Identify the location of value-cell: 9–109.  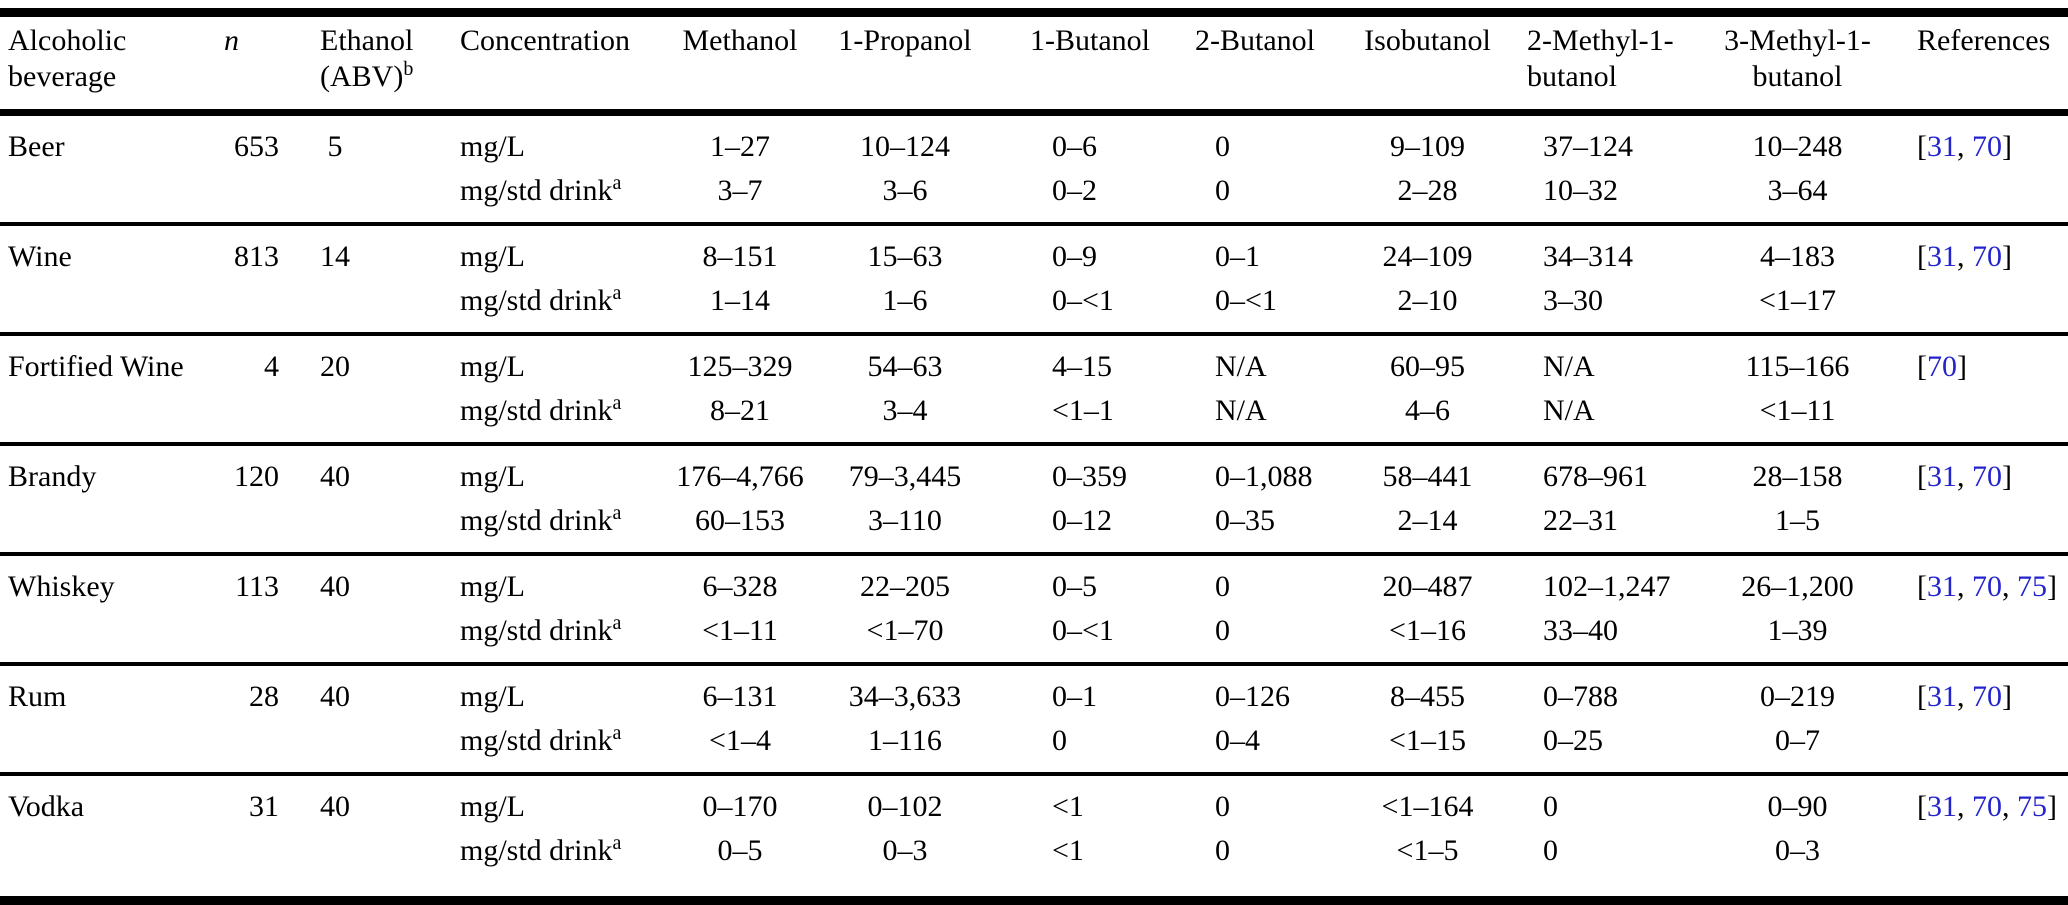
(1427, 146).